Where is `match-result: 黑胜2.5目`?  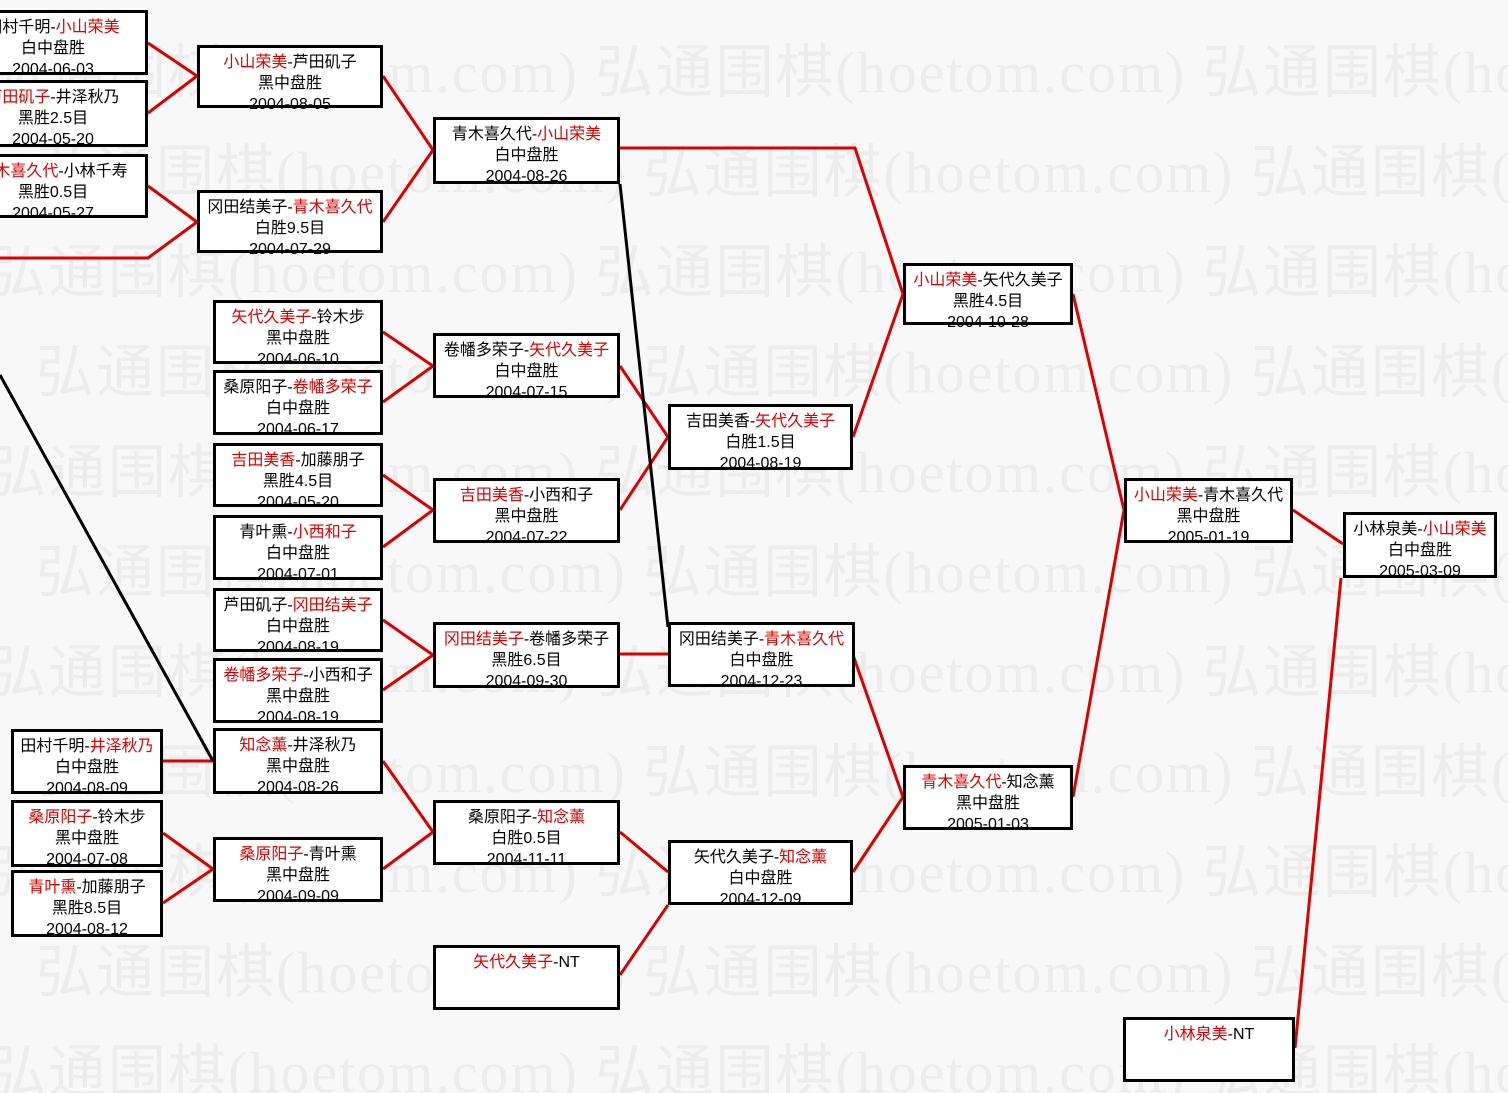
match-result: 黑胜2.5目 is located at coordinates (53, 118).